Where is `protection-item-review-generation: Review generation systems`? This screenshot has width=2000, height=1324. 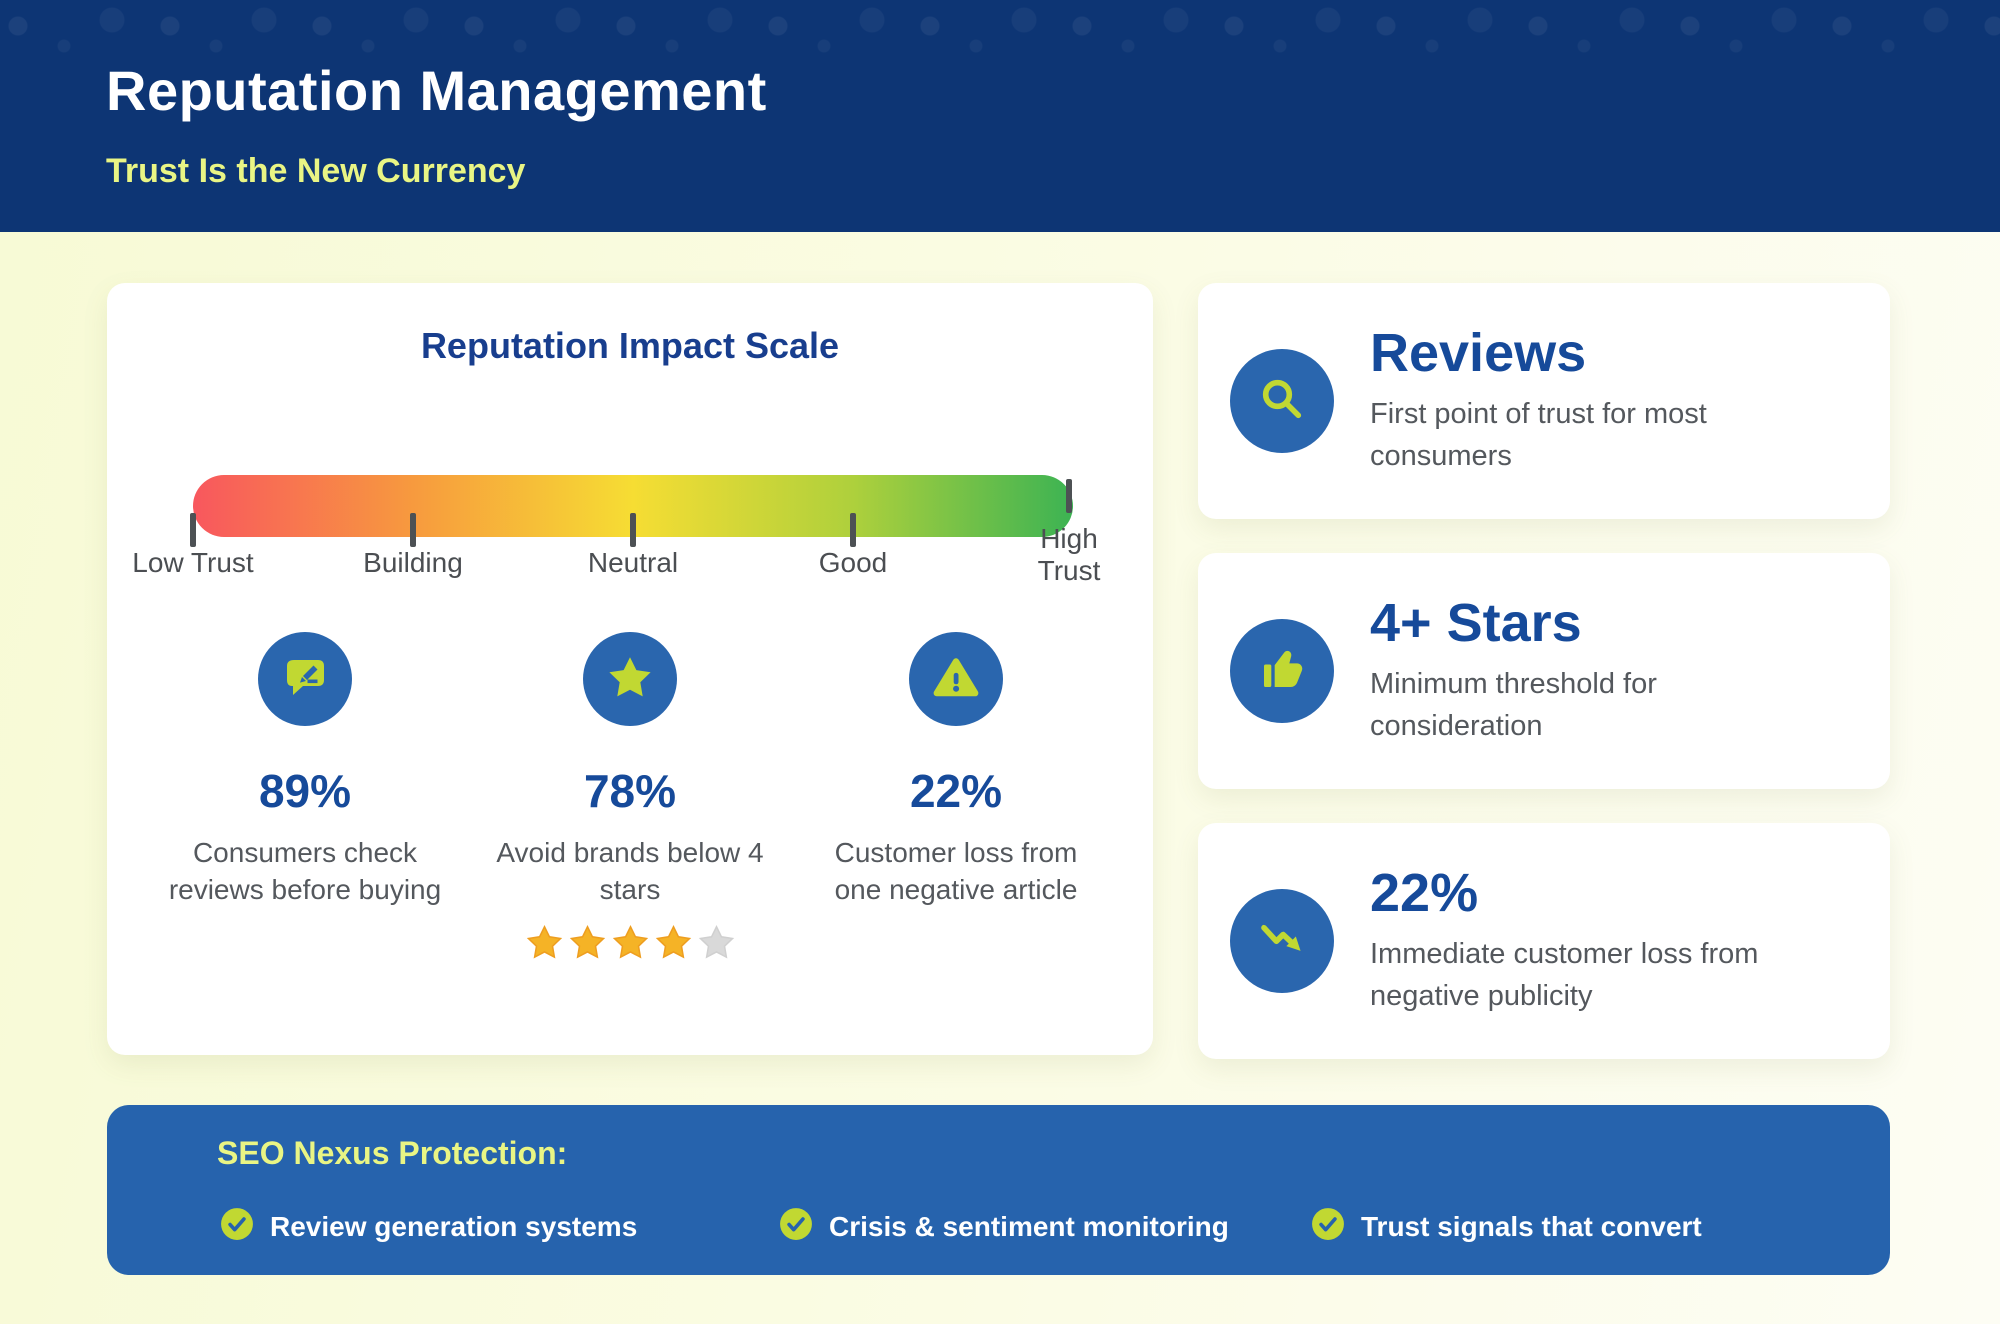 protection-item-review-generation: Review generation systems is located at coordinates (428, 1226).